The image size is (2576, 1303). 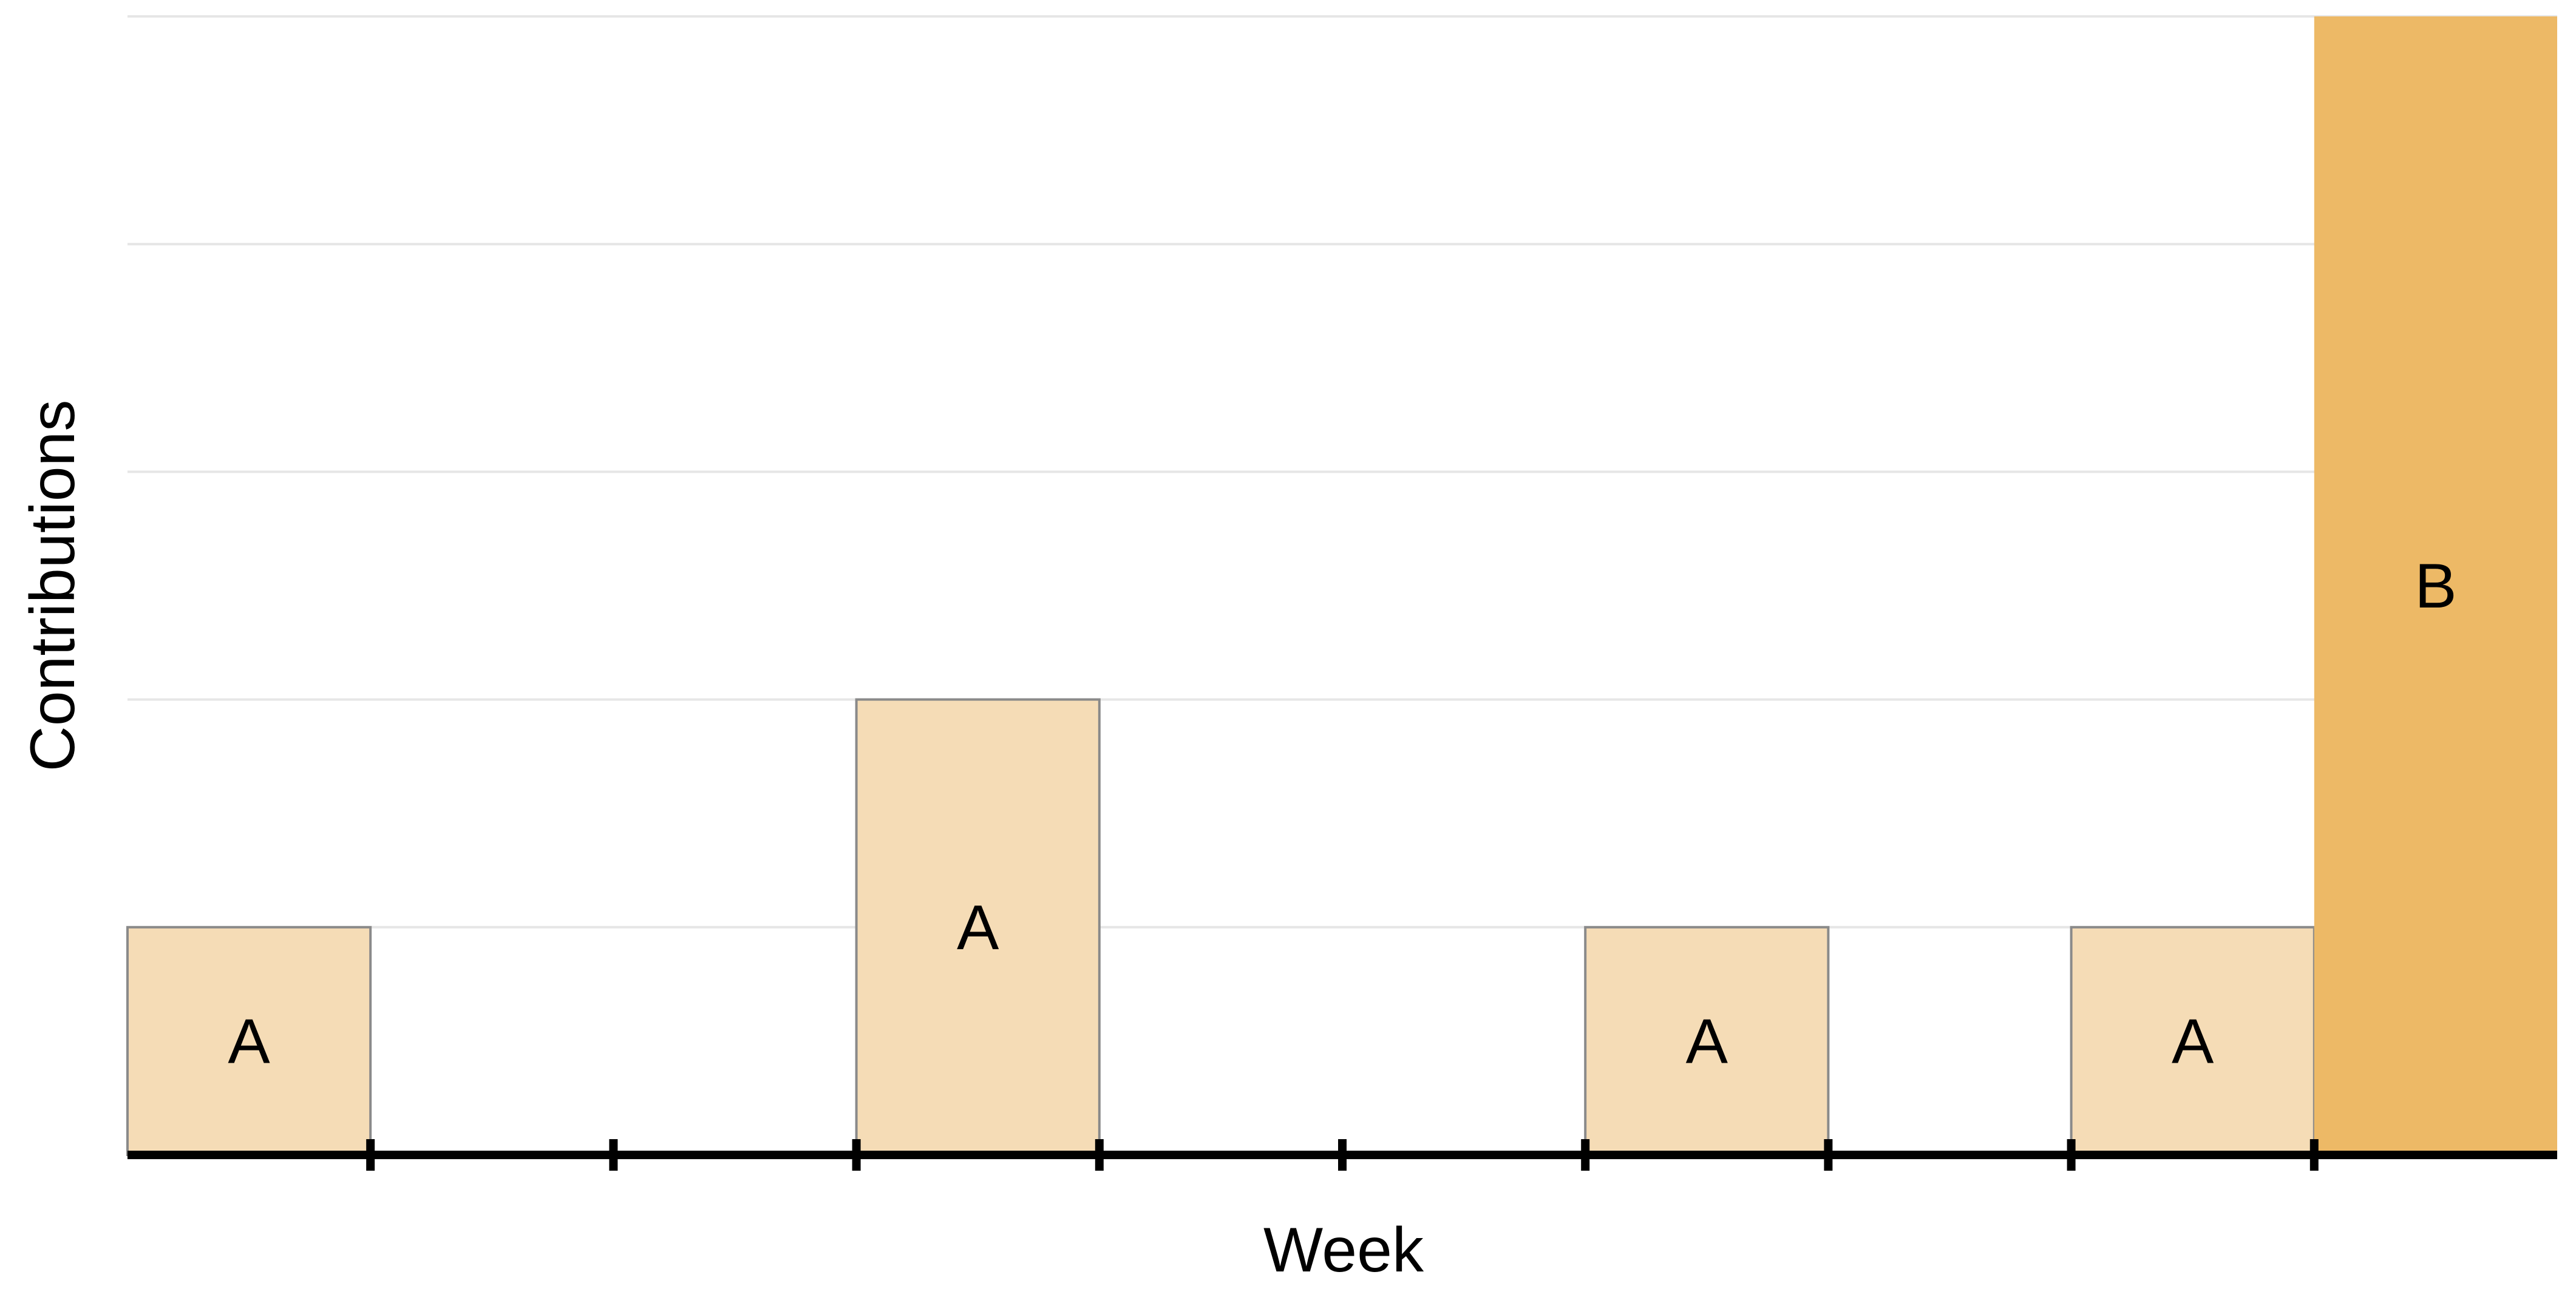 I want to click on x-axis-title: Week, so click(x=1343, y=1250).